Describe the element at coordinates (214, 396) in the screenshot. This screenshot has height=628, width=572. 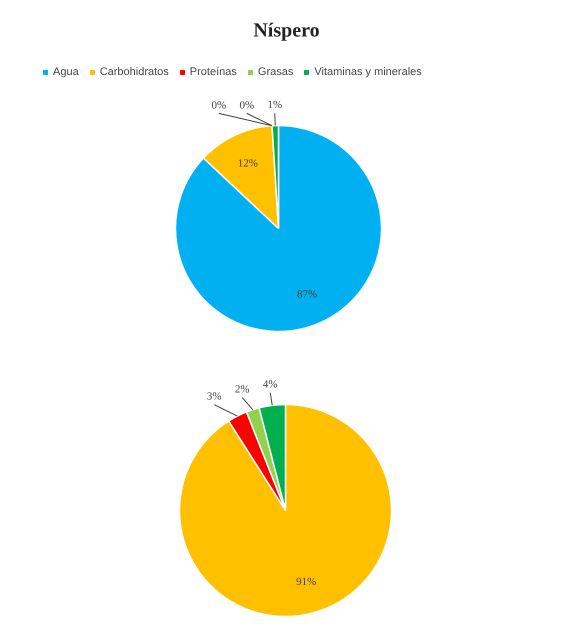
I see `data-label: 3%` at that location.